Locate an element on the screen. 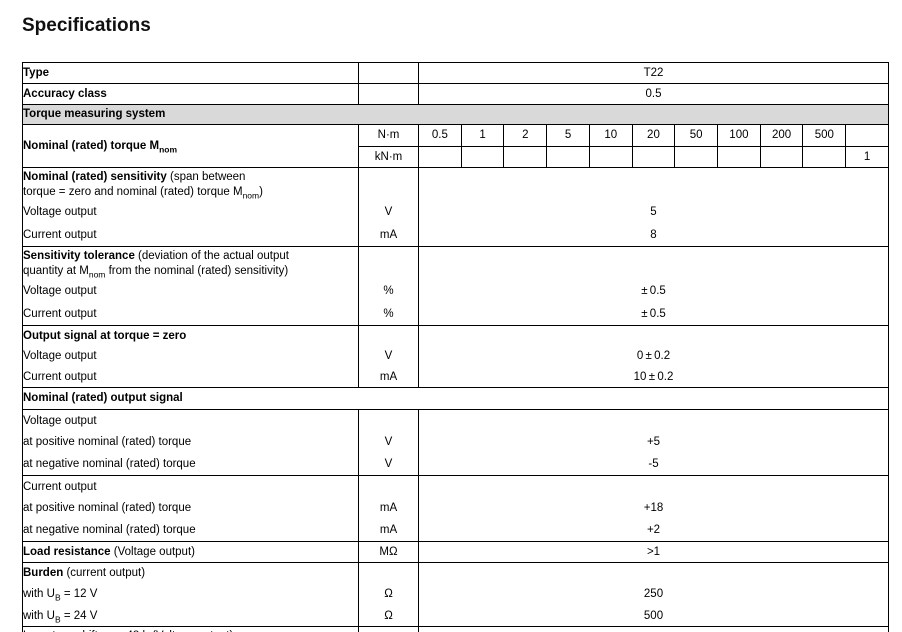 The height and width of the screenshot is (632, 902). burden-title-unit-cell is located at coordinates (388, 573).